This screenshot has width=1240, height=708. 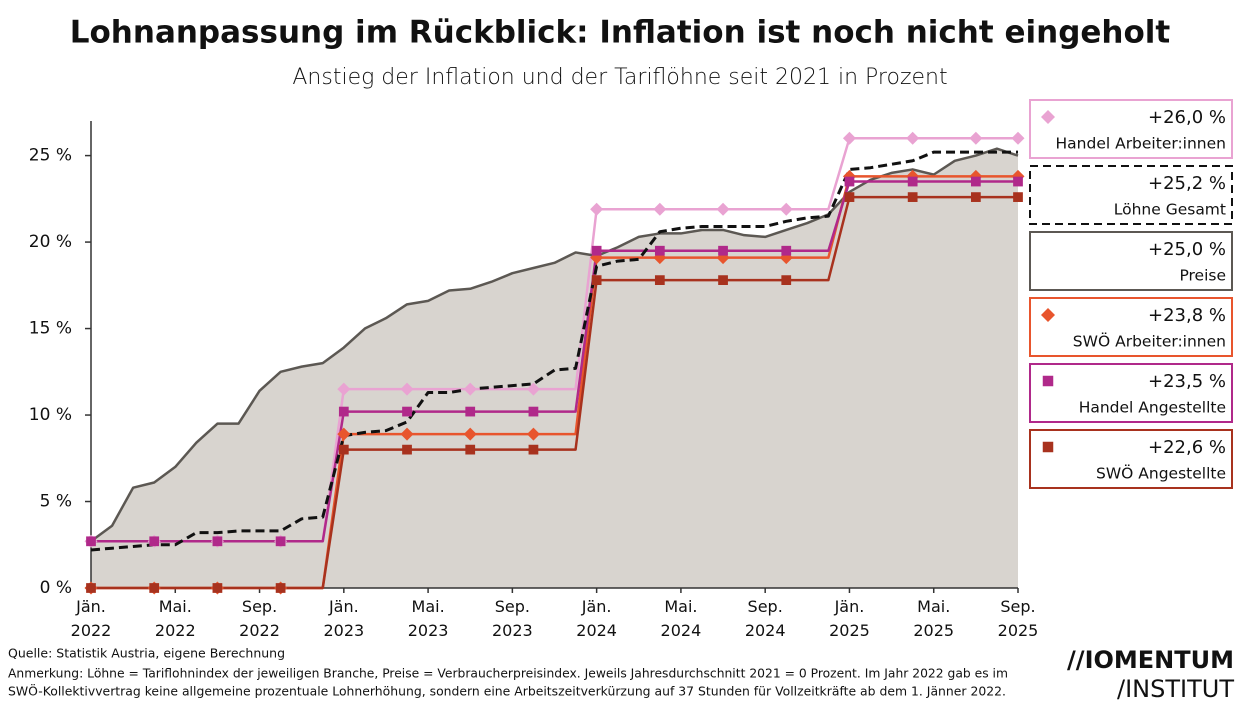 What do you see at coordinates (175, 618) in the screenshot?
I see `x-tick-label: Mai. 2022` at bounding box center [175, 618].